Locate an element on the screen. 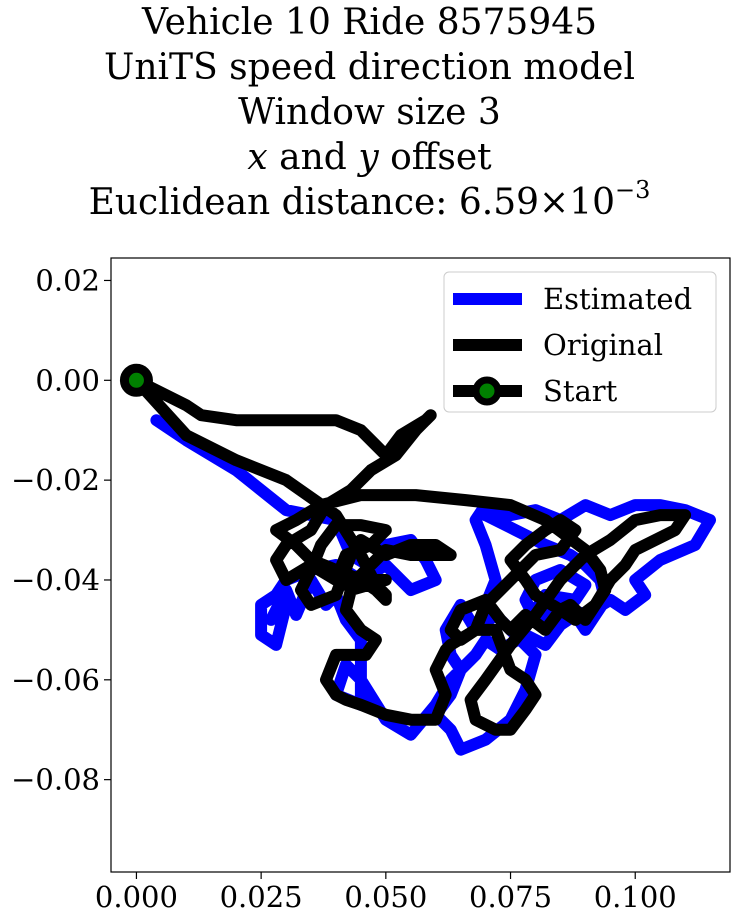 The width and height of the screenshot is (739, 920). series-end-estimated is located at coordinates (485, 515).